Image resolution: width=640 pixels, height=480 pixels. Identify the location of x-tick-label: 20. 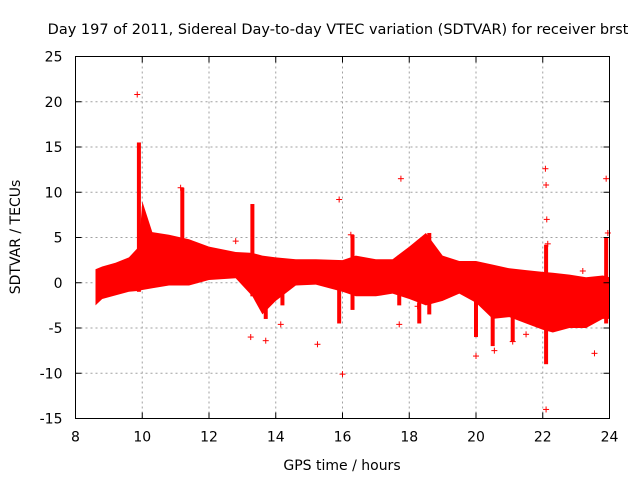
(476, 438).